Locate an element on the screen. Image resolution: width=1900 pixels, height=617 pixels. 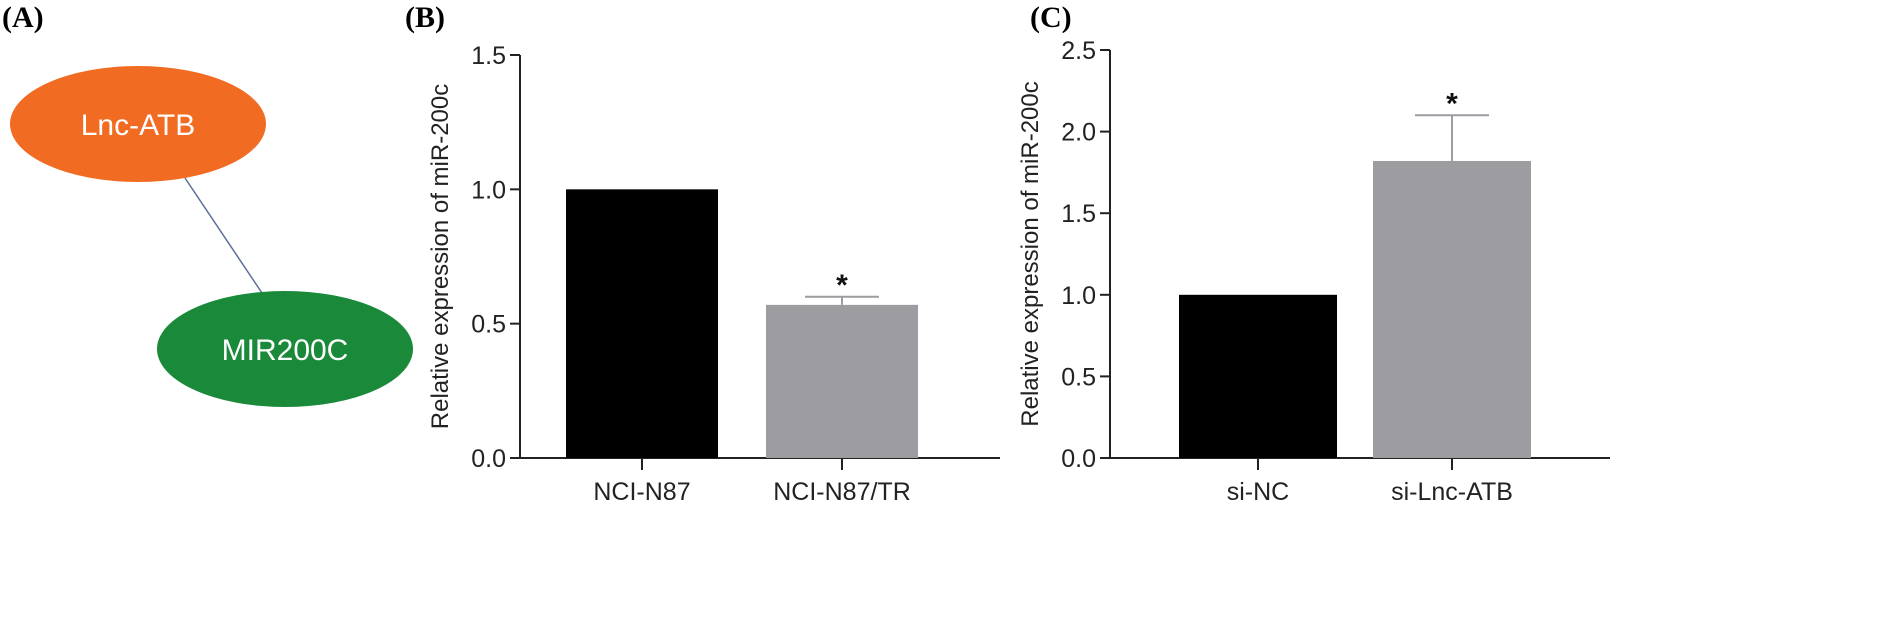
node-lnc-atb is located at coordinates (138, 124).